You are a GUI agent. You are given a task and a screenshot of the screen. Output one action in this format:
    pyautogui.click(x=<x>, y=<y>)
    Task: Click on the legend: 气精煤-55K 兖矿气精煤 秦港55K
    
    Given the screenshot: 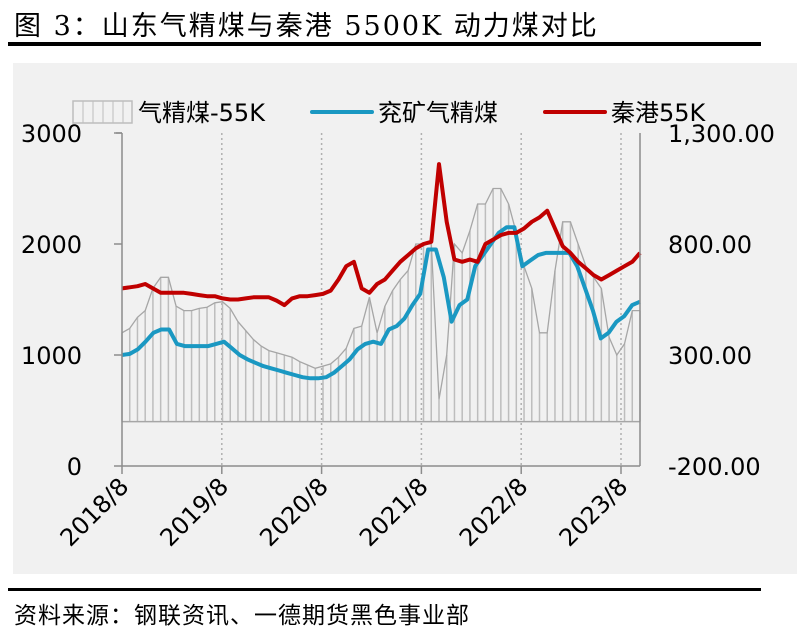 What is the action you would take?
    pyautogui.click(x=389, y=113)
    